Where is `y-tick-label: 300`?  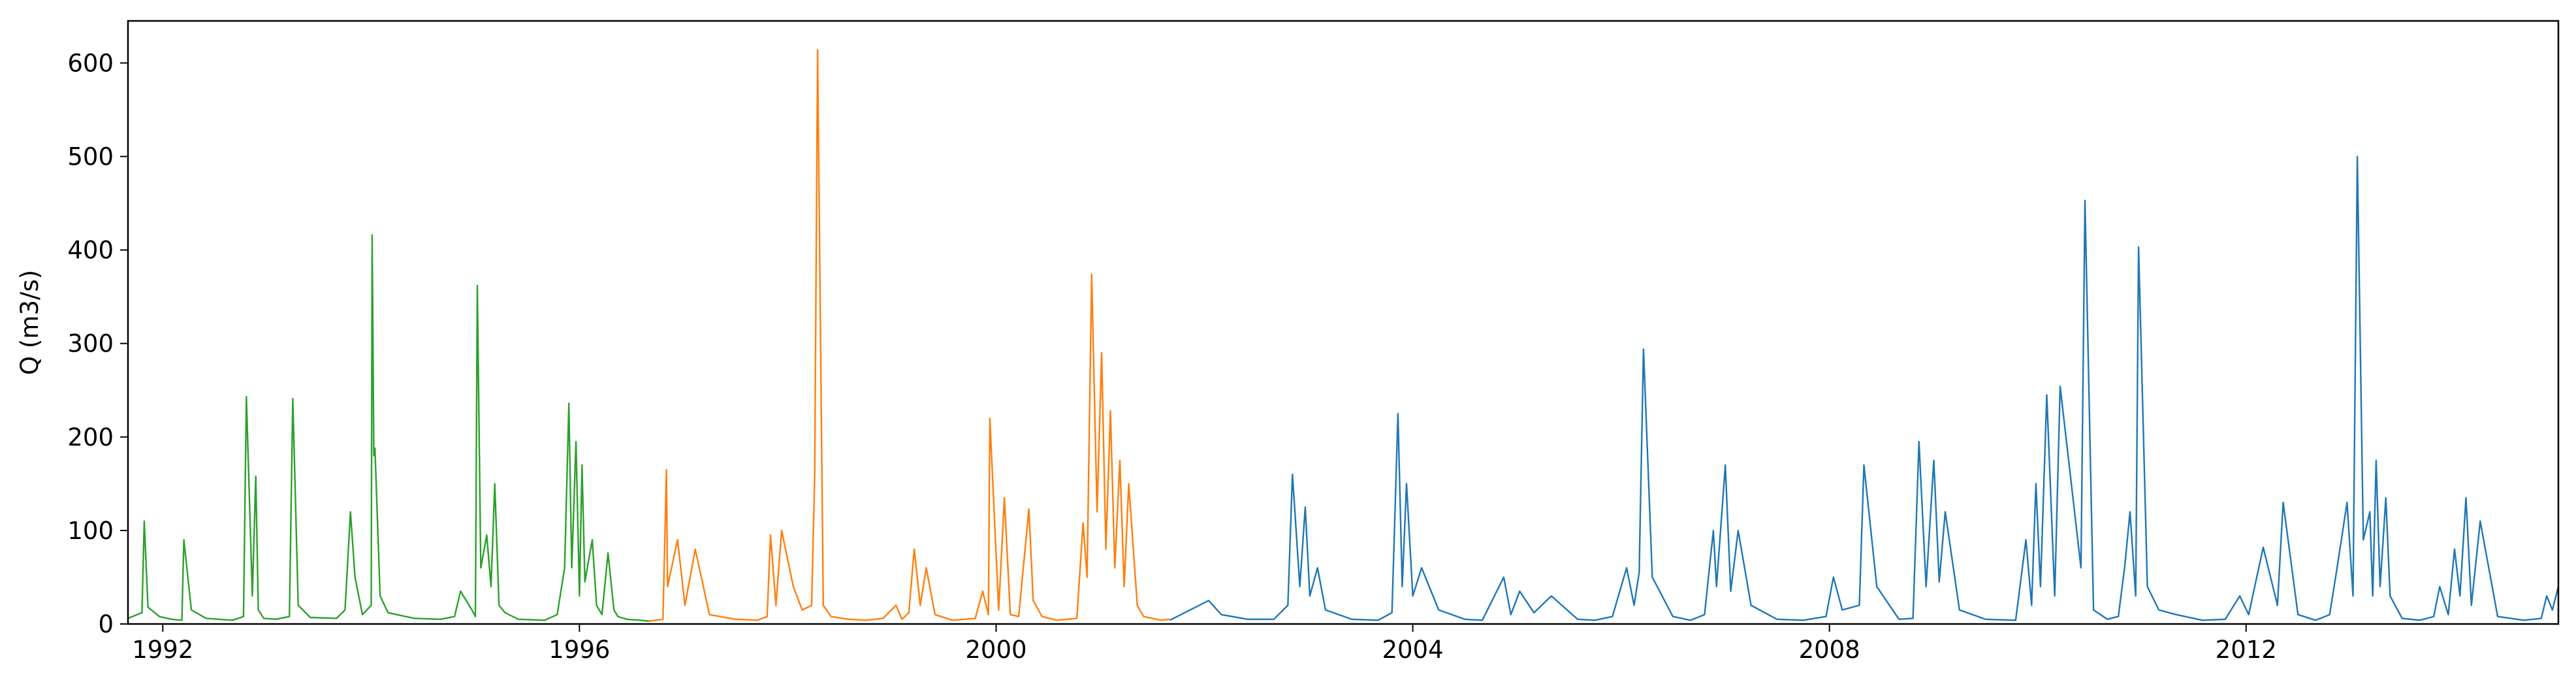 y-tick-label: 300 is located at coordinates (91, 344).